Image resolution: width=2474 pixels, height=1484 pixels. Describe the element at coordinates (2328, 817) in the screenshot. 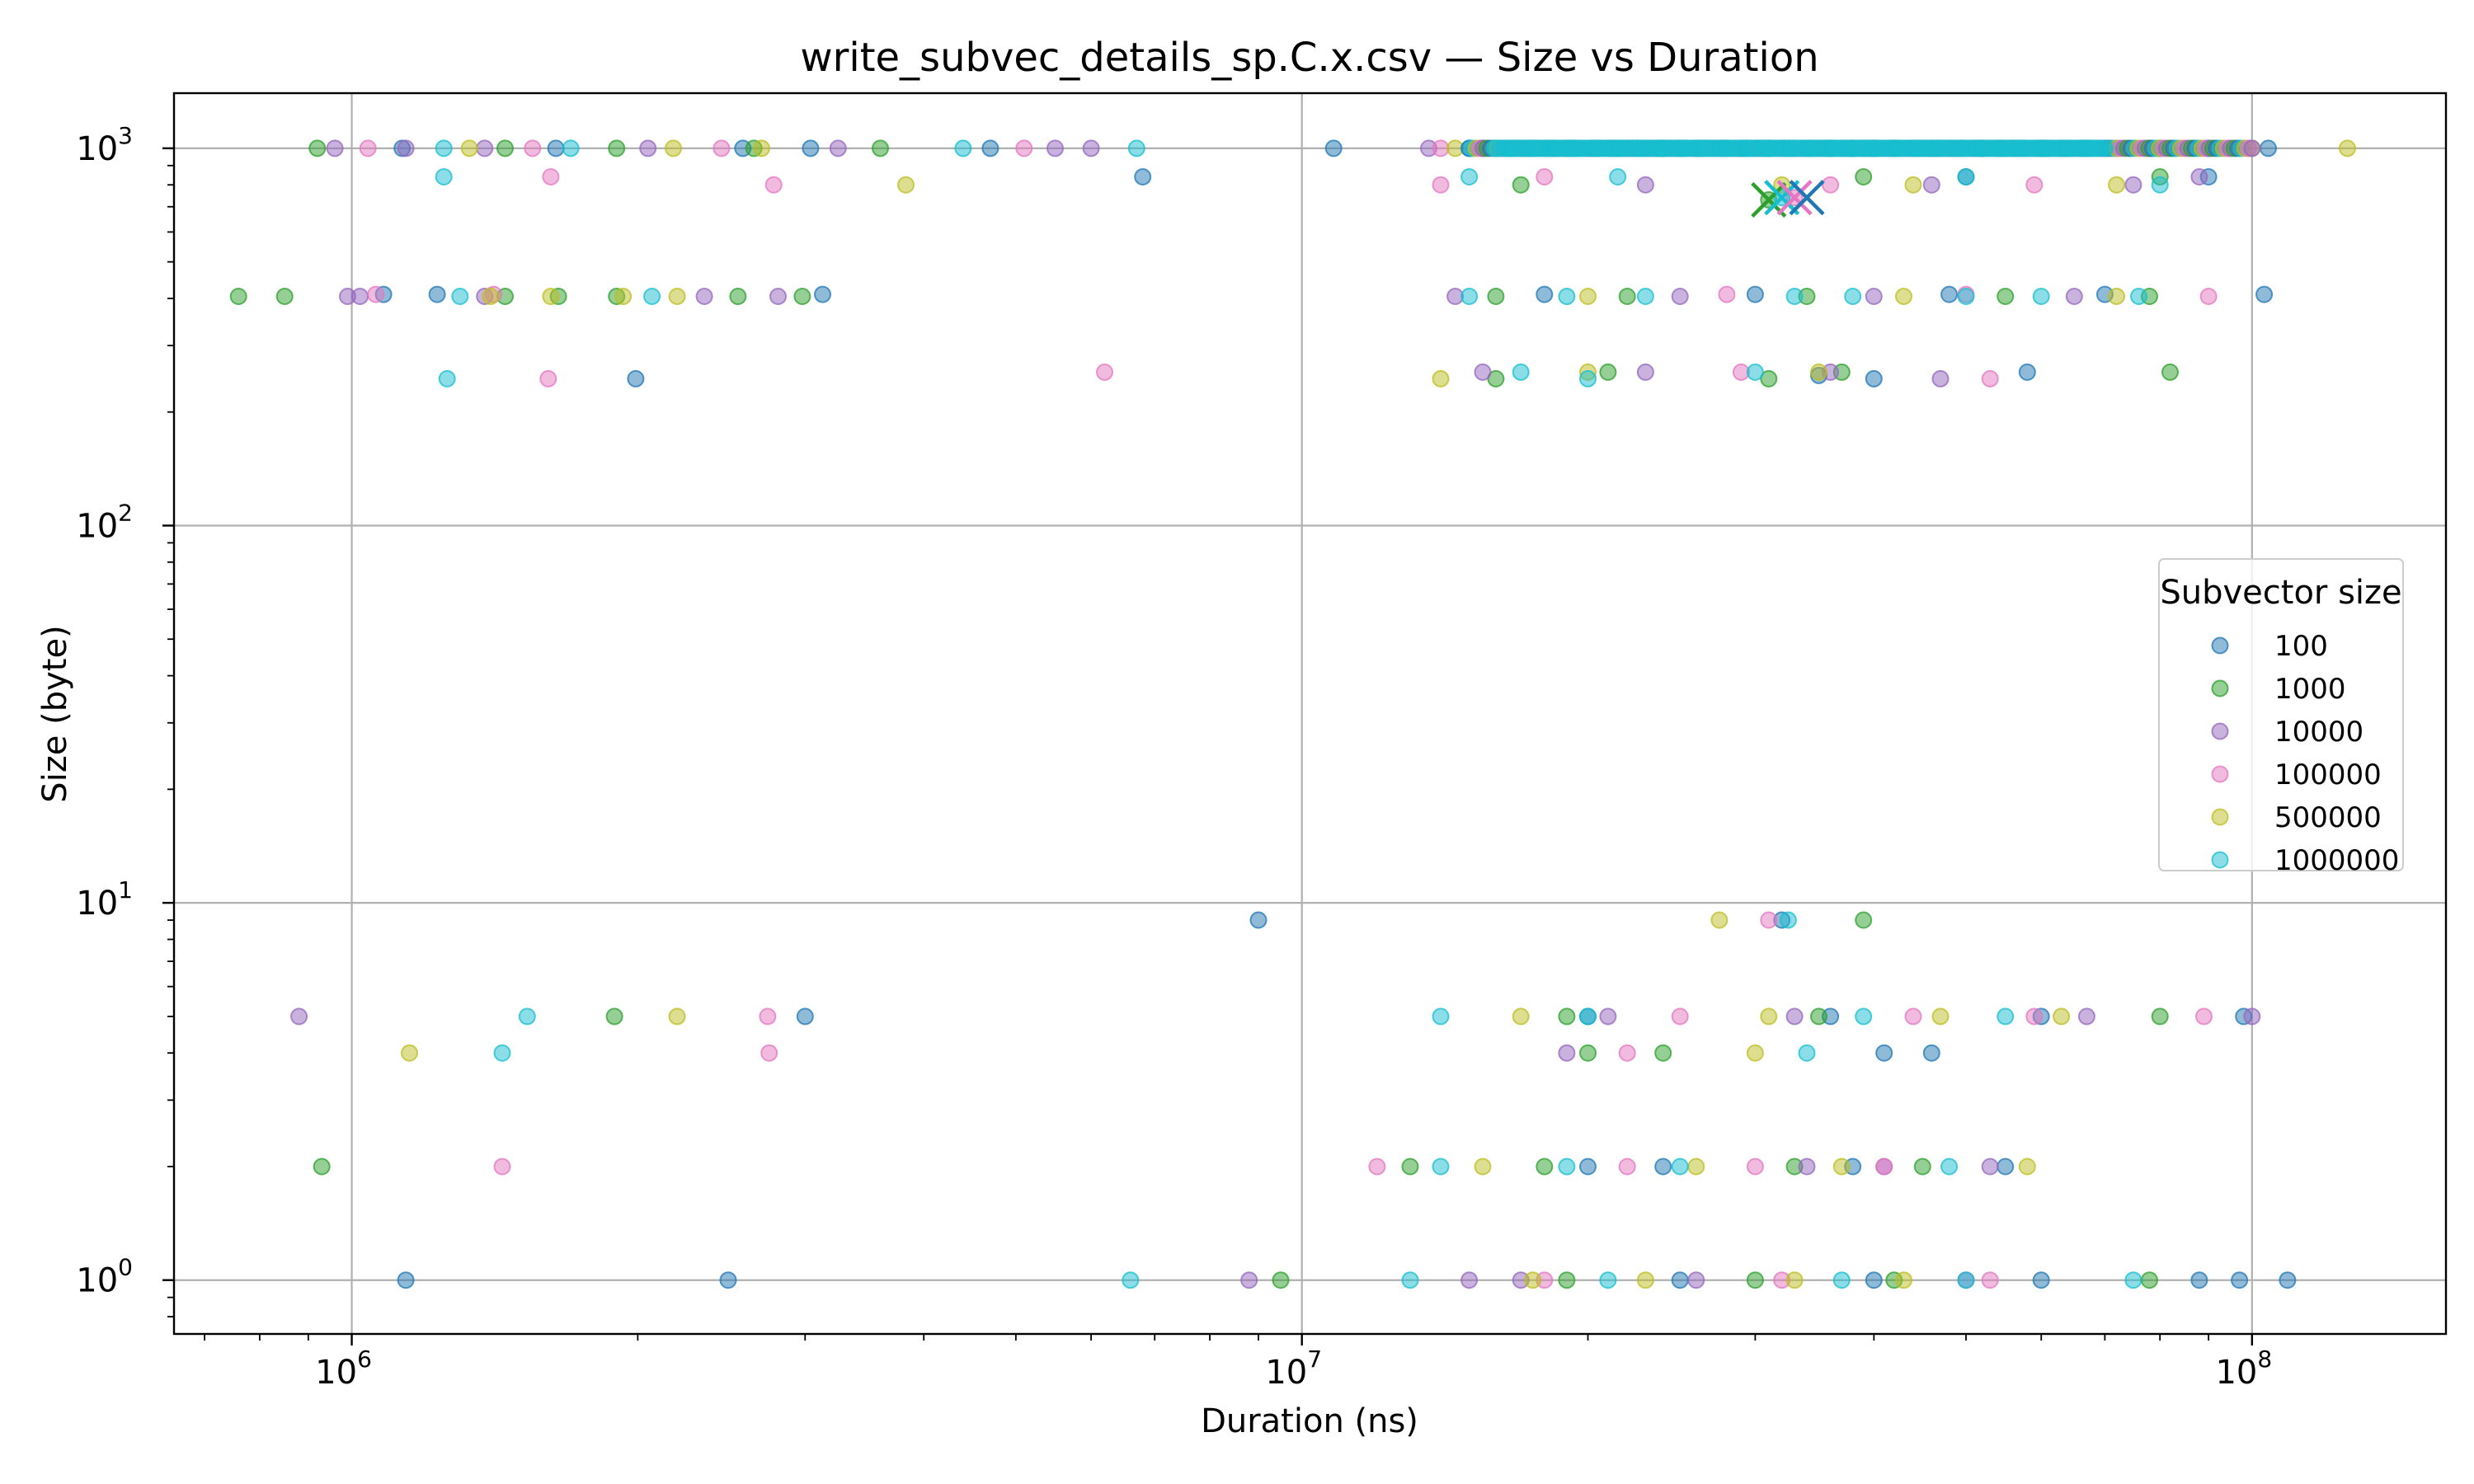

I see `legend-entry-label: 500000` at that location.